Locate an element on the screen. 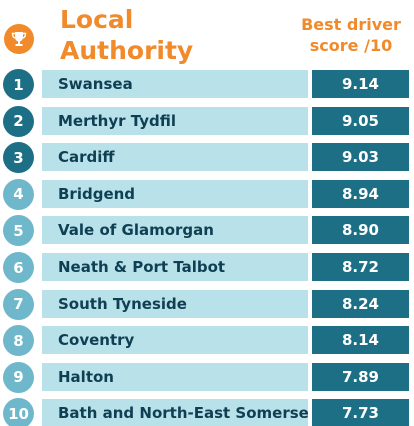 Image resolution: width=414 pixels, height=426 pixels. table-row: 4 Bridgend 8.94 is located at coordinates (207, 194).